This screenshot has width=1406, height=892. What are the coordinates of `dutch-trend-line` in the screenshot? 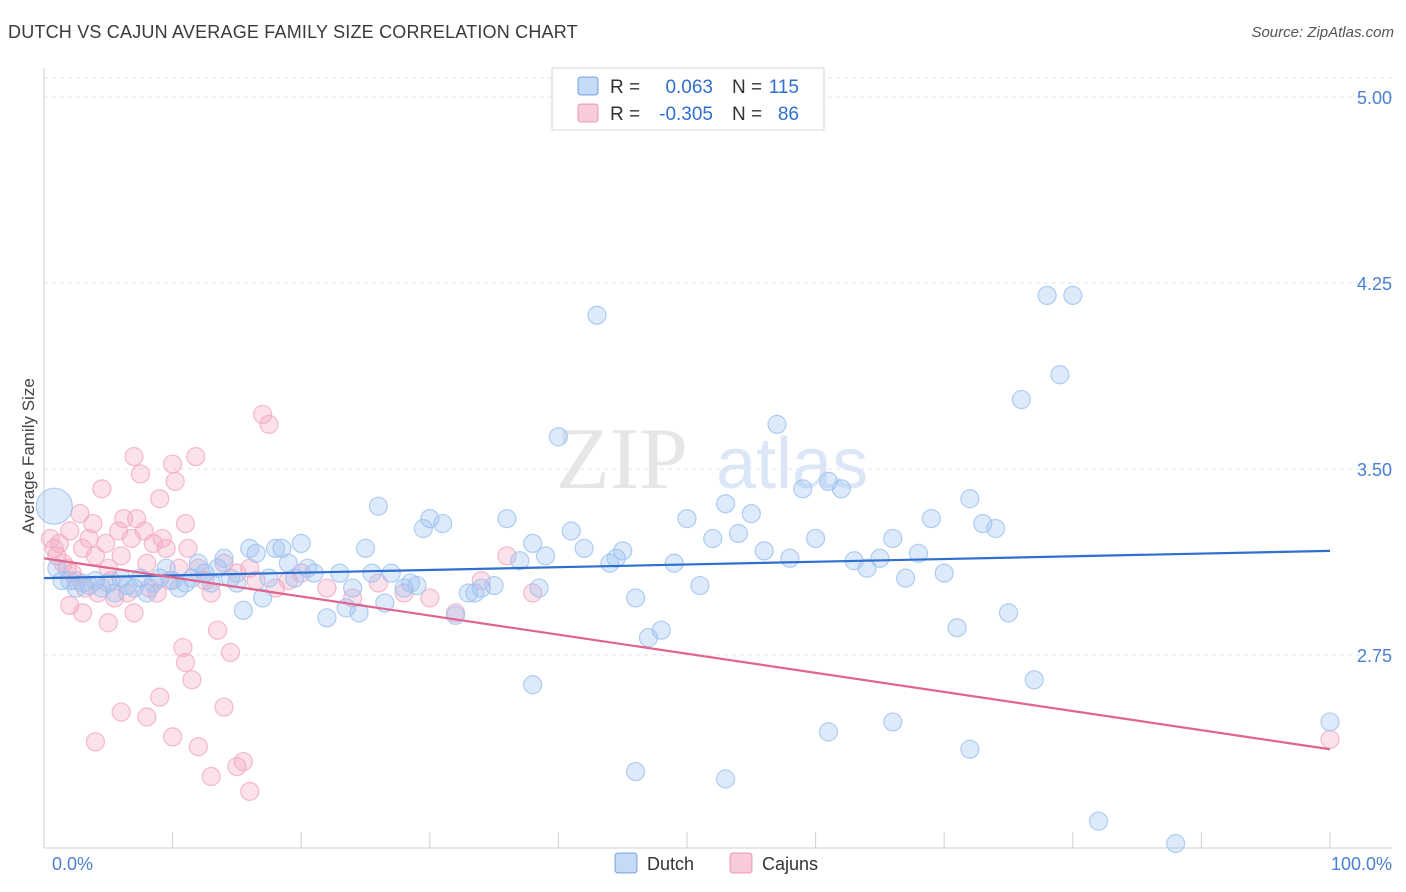 It's located at (687, 564).